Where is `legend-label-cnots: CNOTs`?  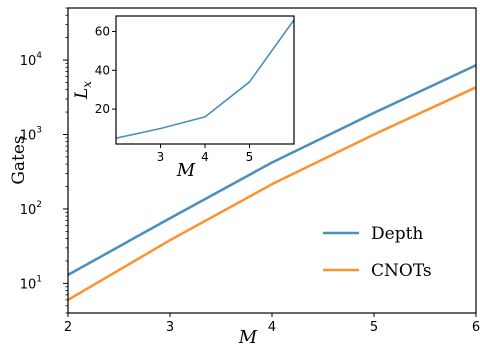
legend-label-cnots: CNOTs is located at coordinates (401, 271).